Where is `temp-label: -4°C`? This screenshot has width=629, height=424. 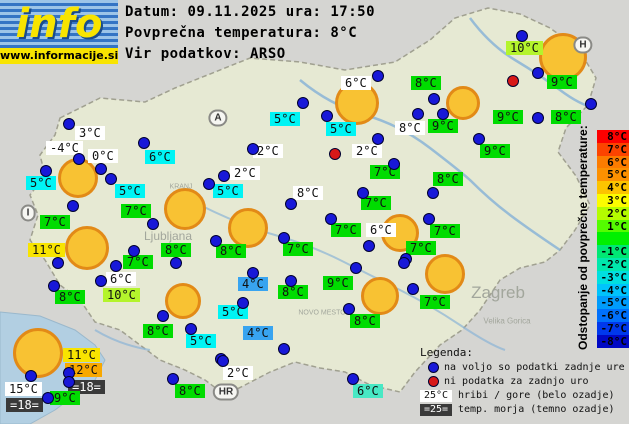
temp-label: -4°C is located at coordinates (64, 148).